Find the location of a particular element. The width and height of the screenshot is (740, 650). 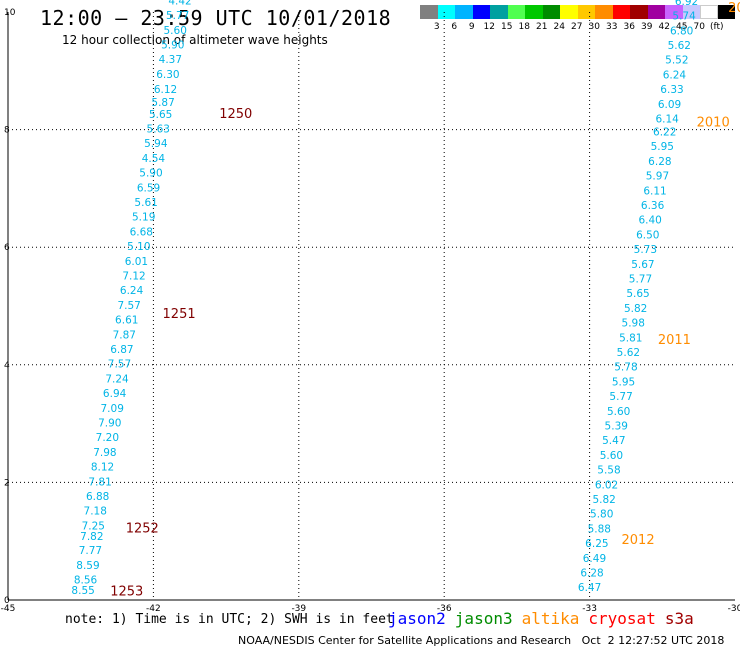

wave-height-value: 7.25 is located at coordinates (93, 526).